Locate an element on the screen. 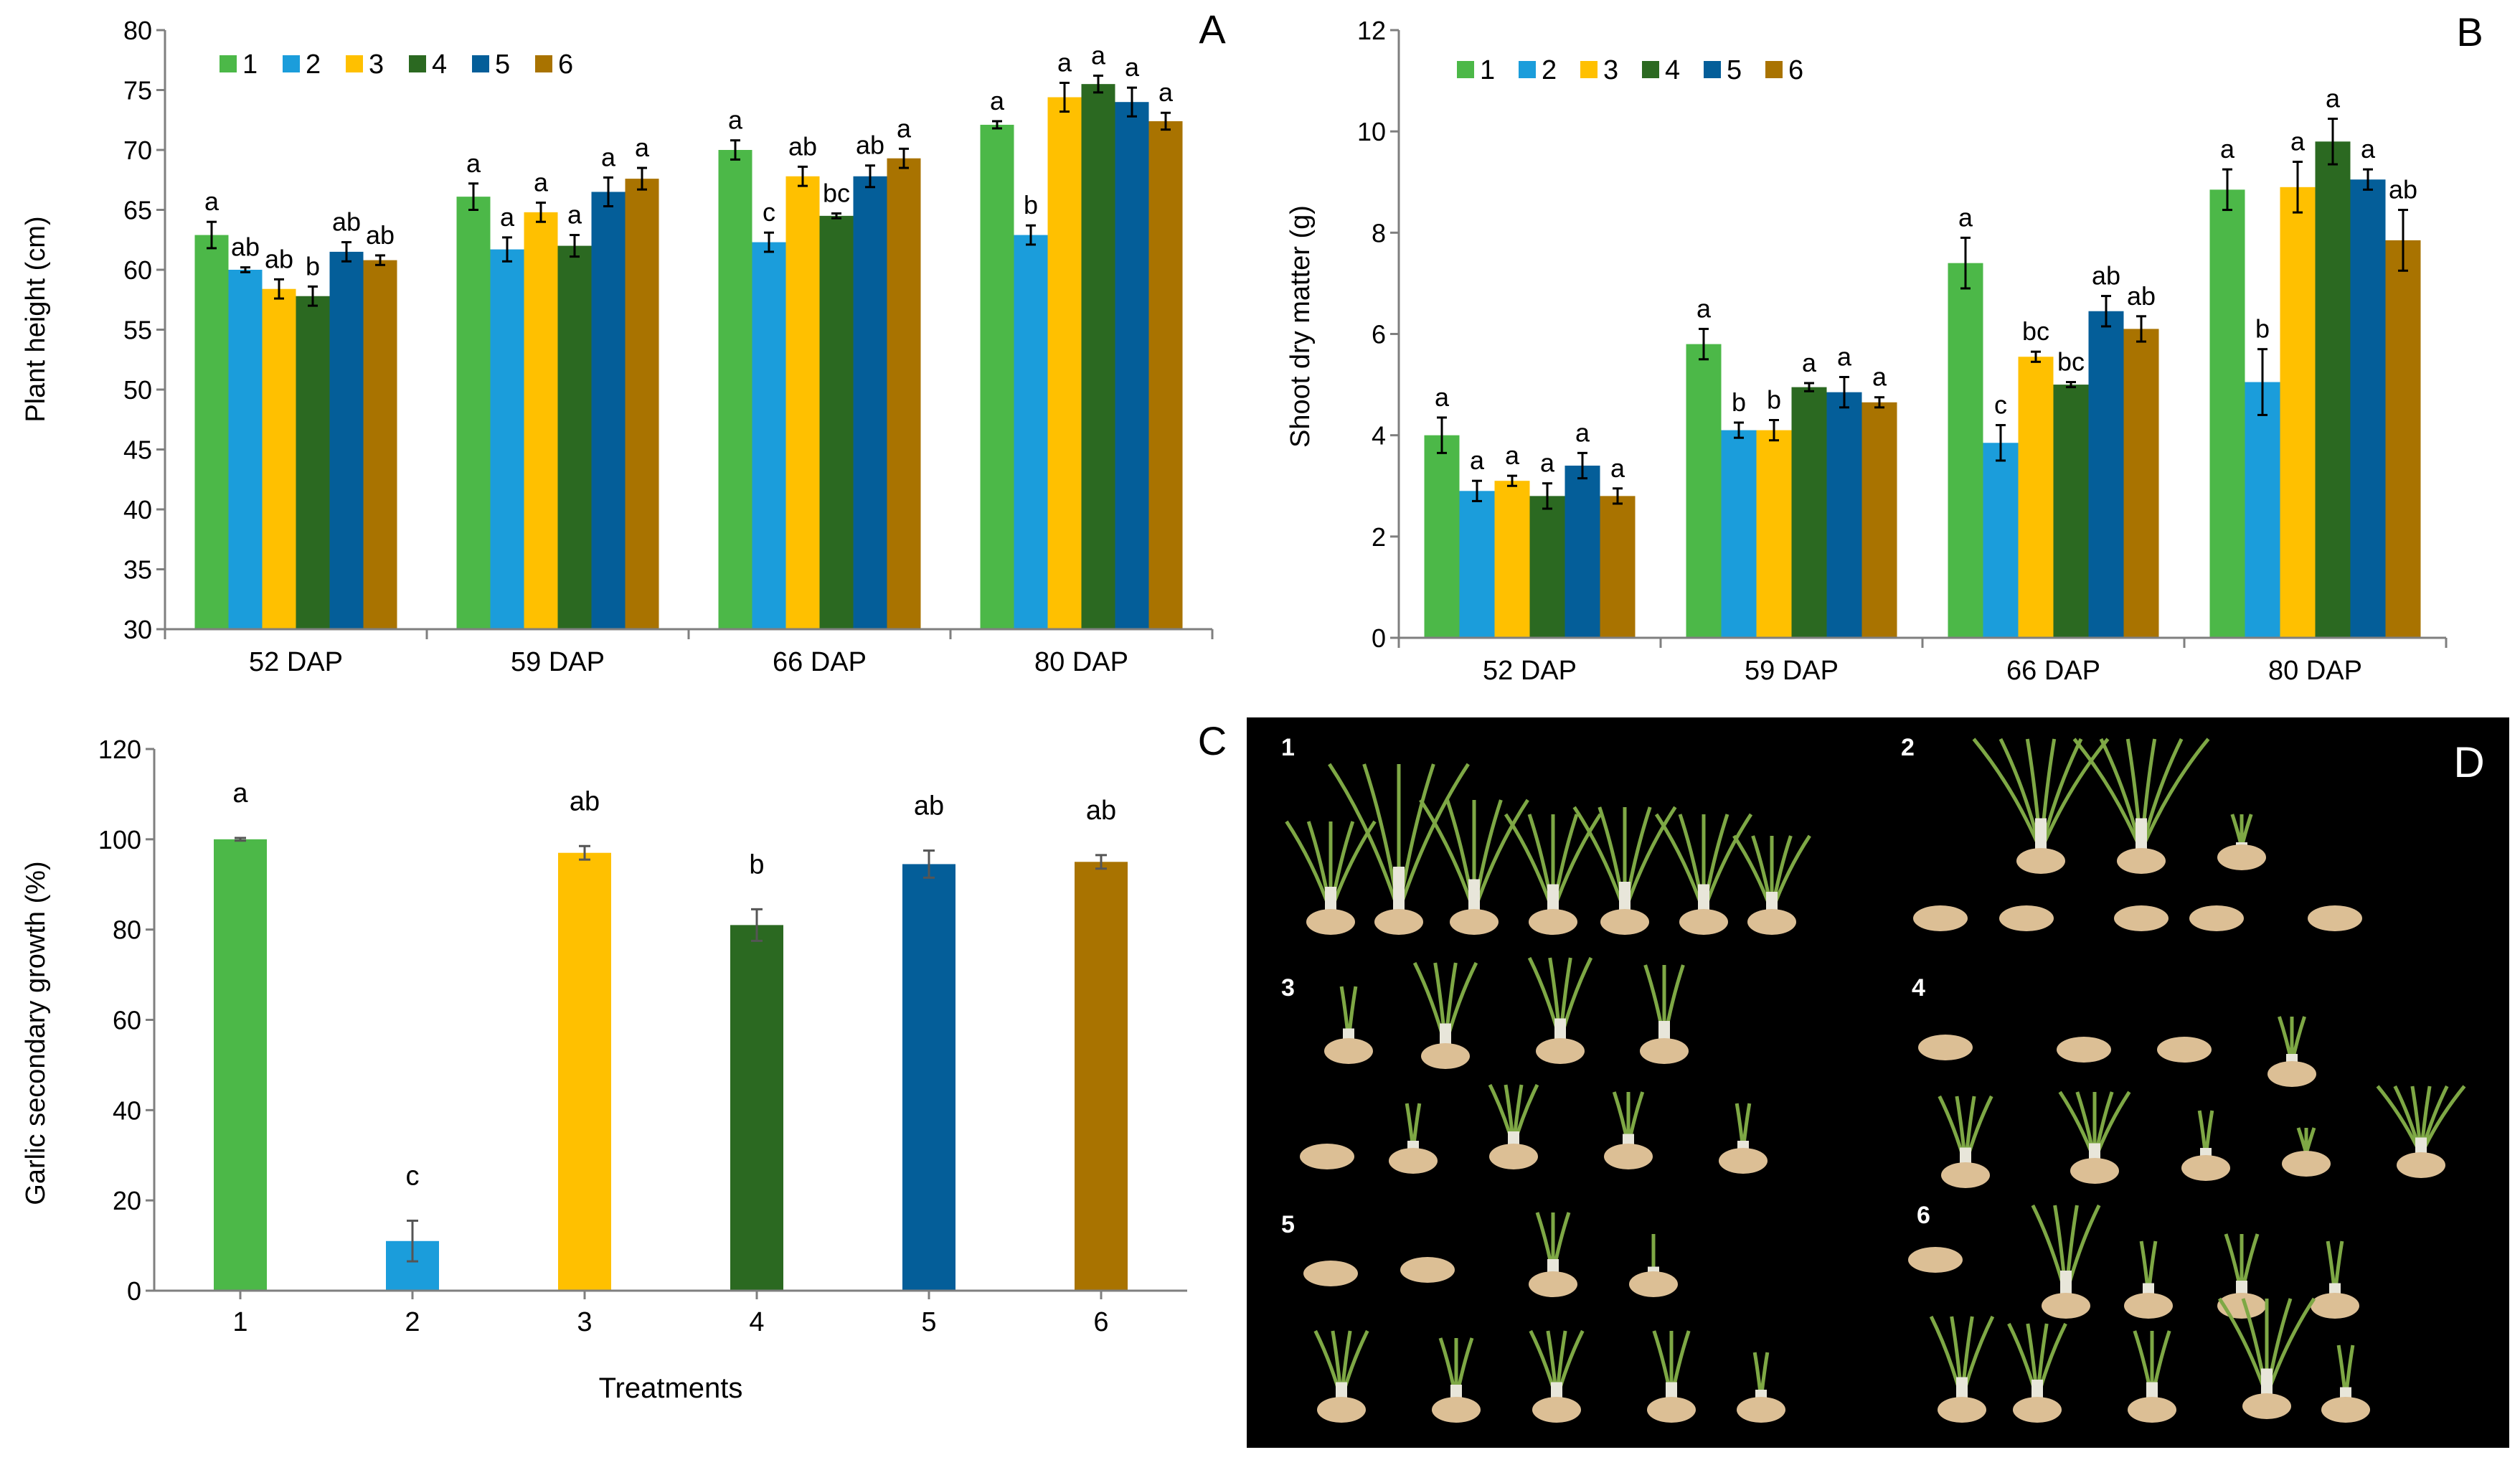 This screenshot has height=1460, width=2520. y-tick-label: 8 is located at coordinates (1379, 233).